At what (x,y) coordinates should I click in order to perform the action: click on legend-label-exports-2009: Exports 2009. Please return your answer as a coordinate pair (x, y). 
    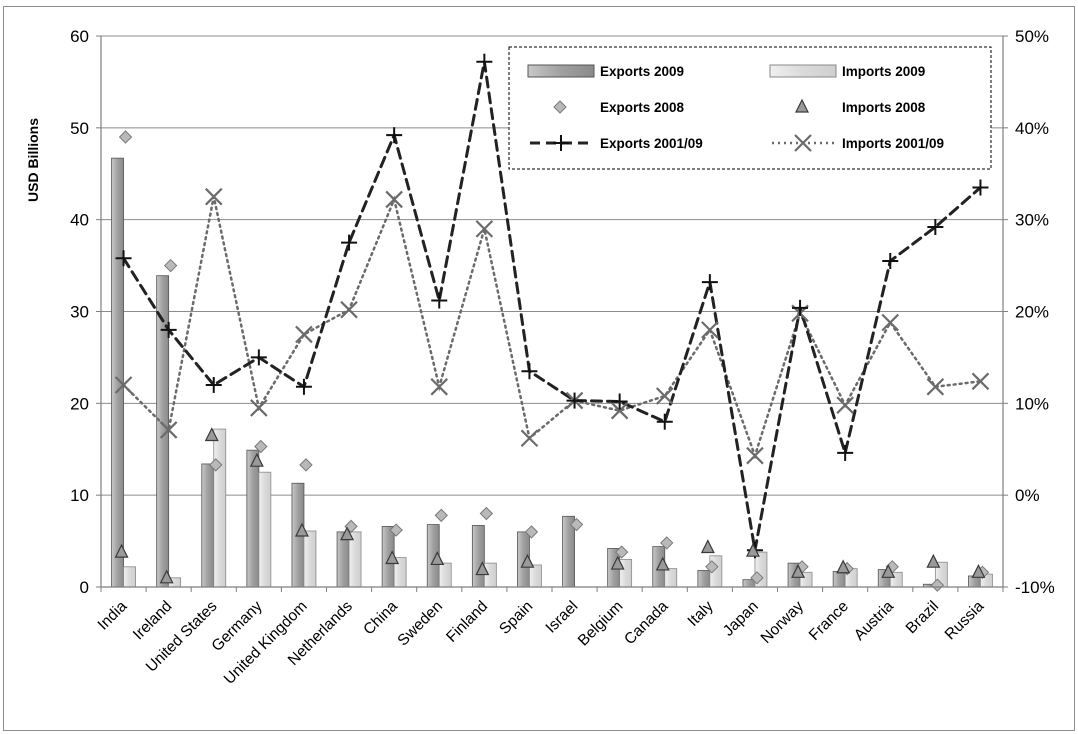
    Looking at the image, I should click on (642, 71).